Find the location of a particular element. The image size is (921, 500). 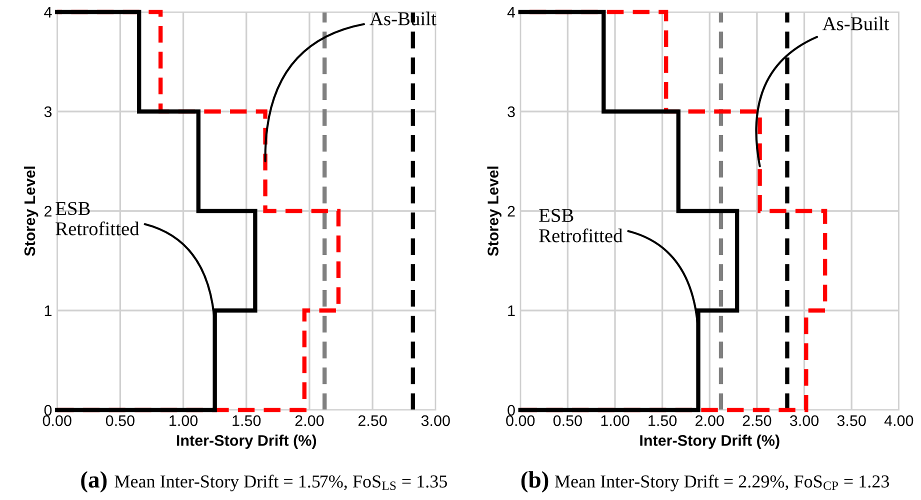

x-tick-label: 4.00 is located at coordinates (899, 420).